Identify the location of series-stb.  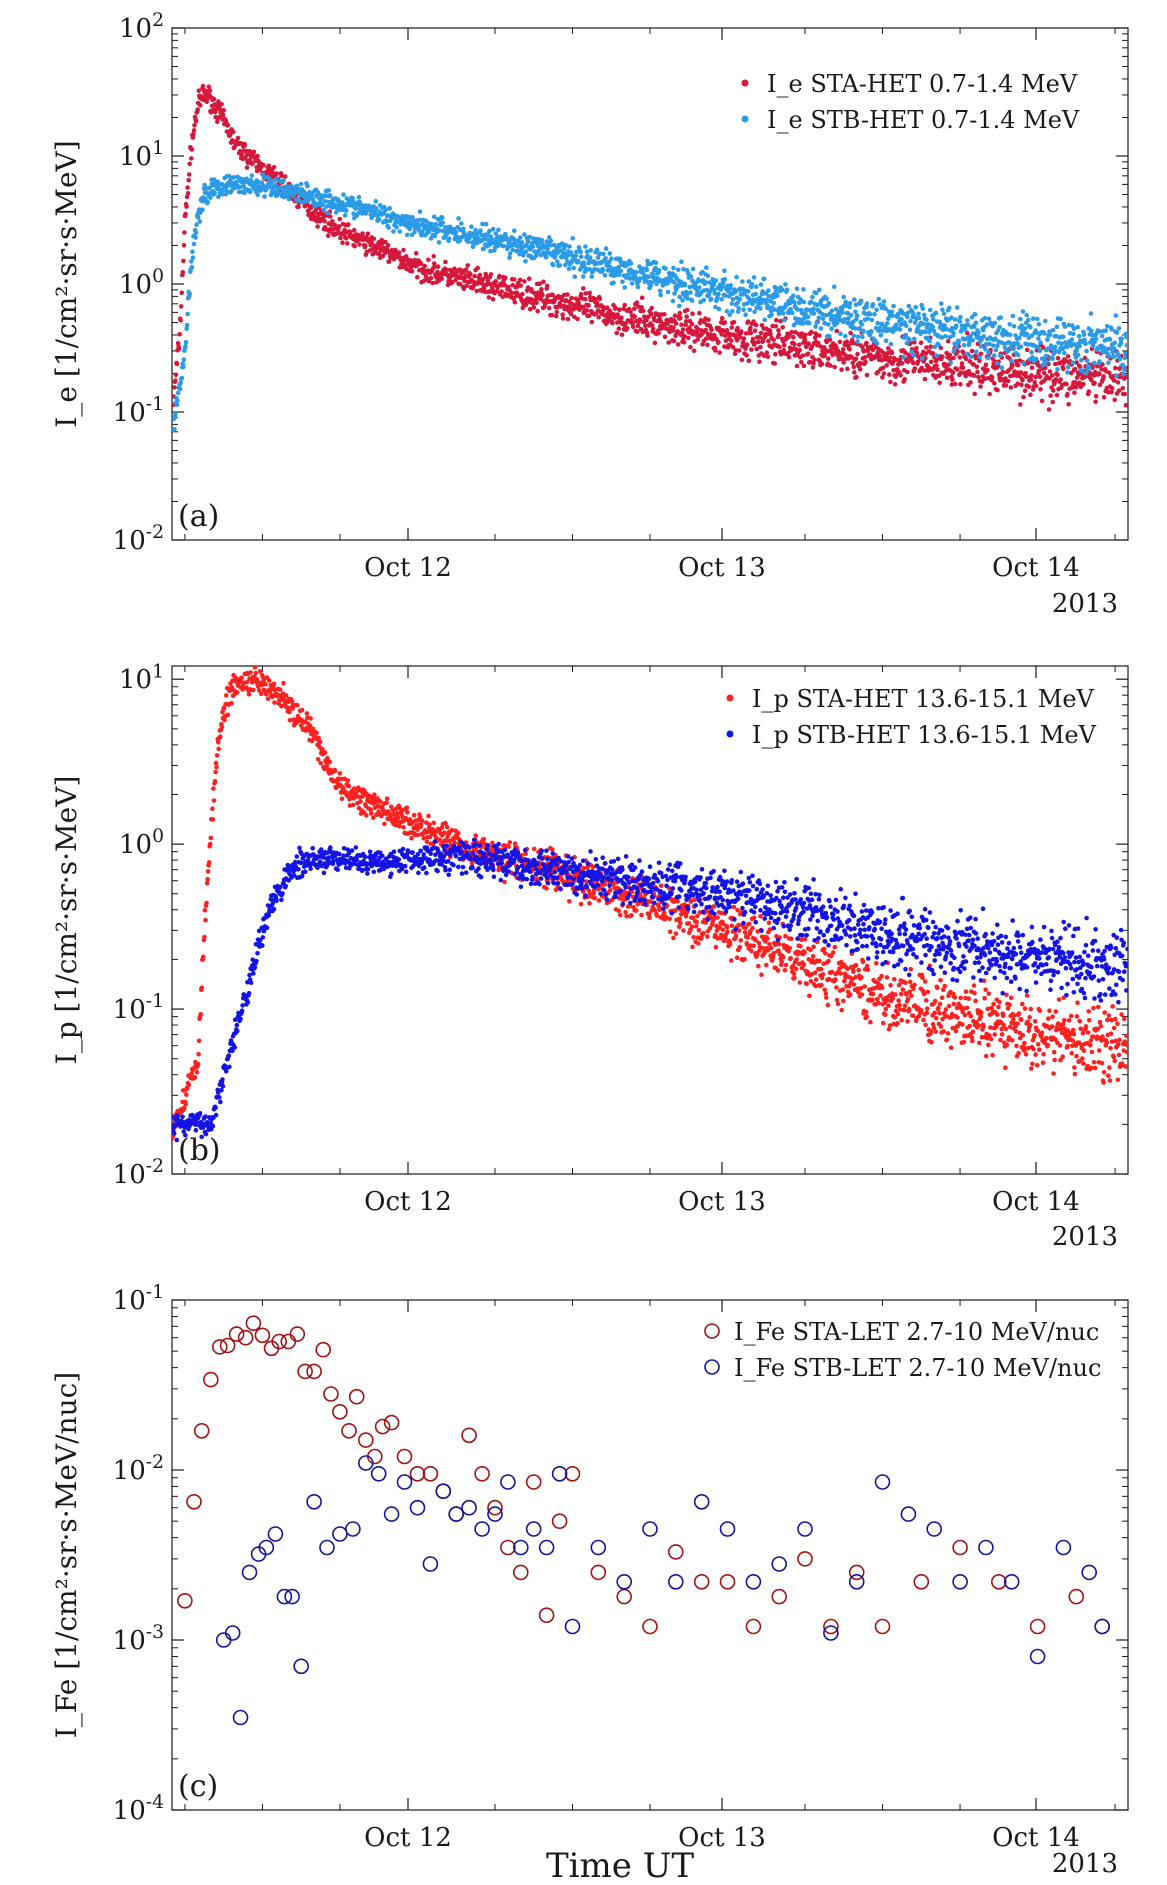
(650, 302).